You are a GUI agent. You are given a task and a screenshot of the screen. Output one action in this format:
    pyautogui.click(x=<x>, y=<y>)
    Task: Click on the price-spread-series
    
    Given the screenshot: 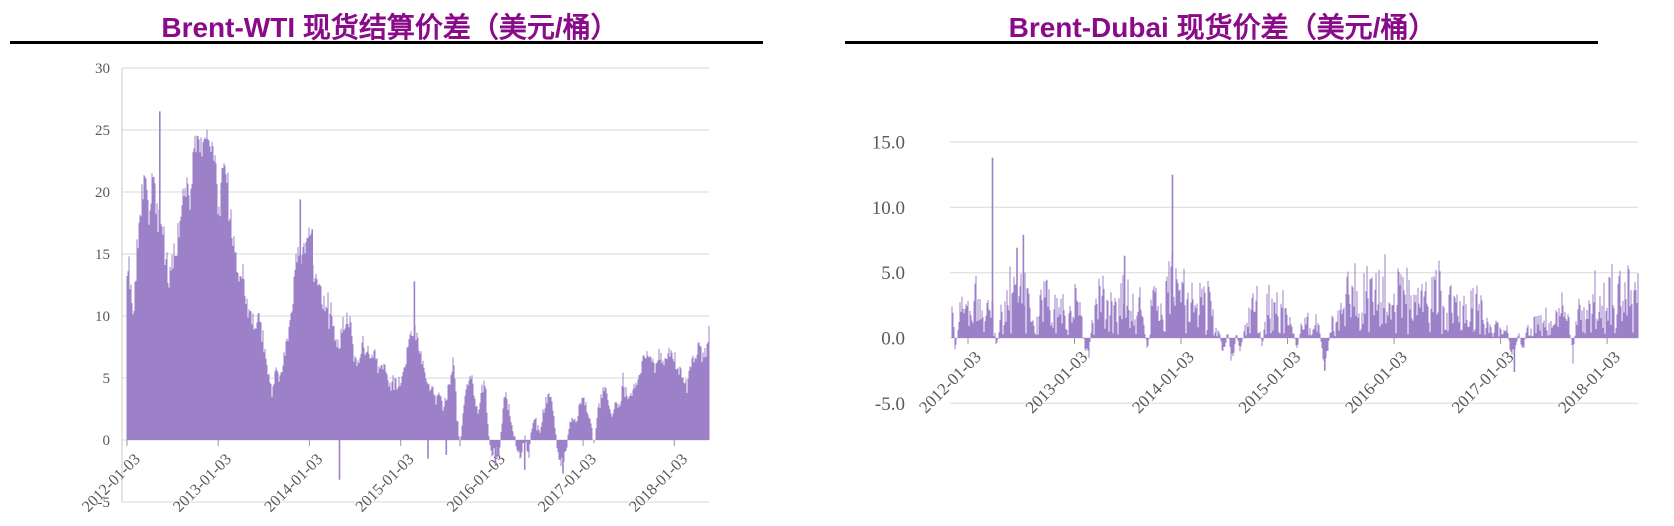 What is the action you would take?
    pyautogui.click(x=1295, y=308)
    